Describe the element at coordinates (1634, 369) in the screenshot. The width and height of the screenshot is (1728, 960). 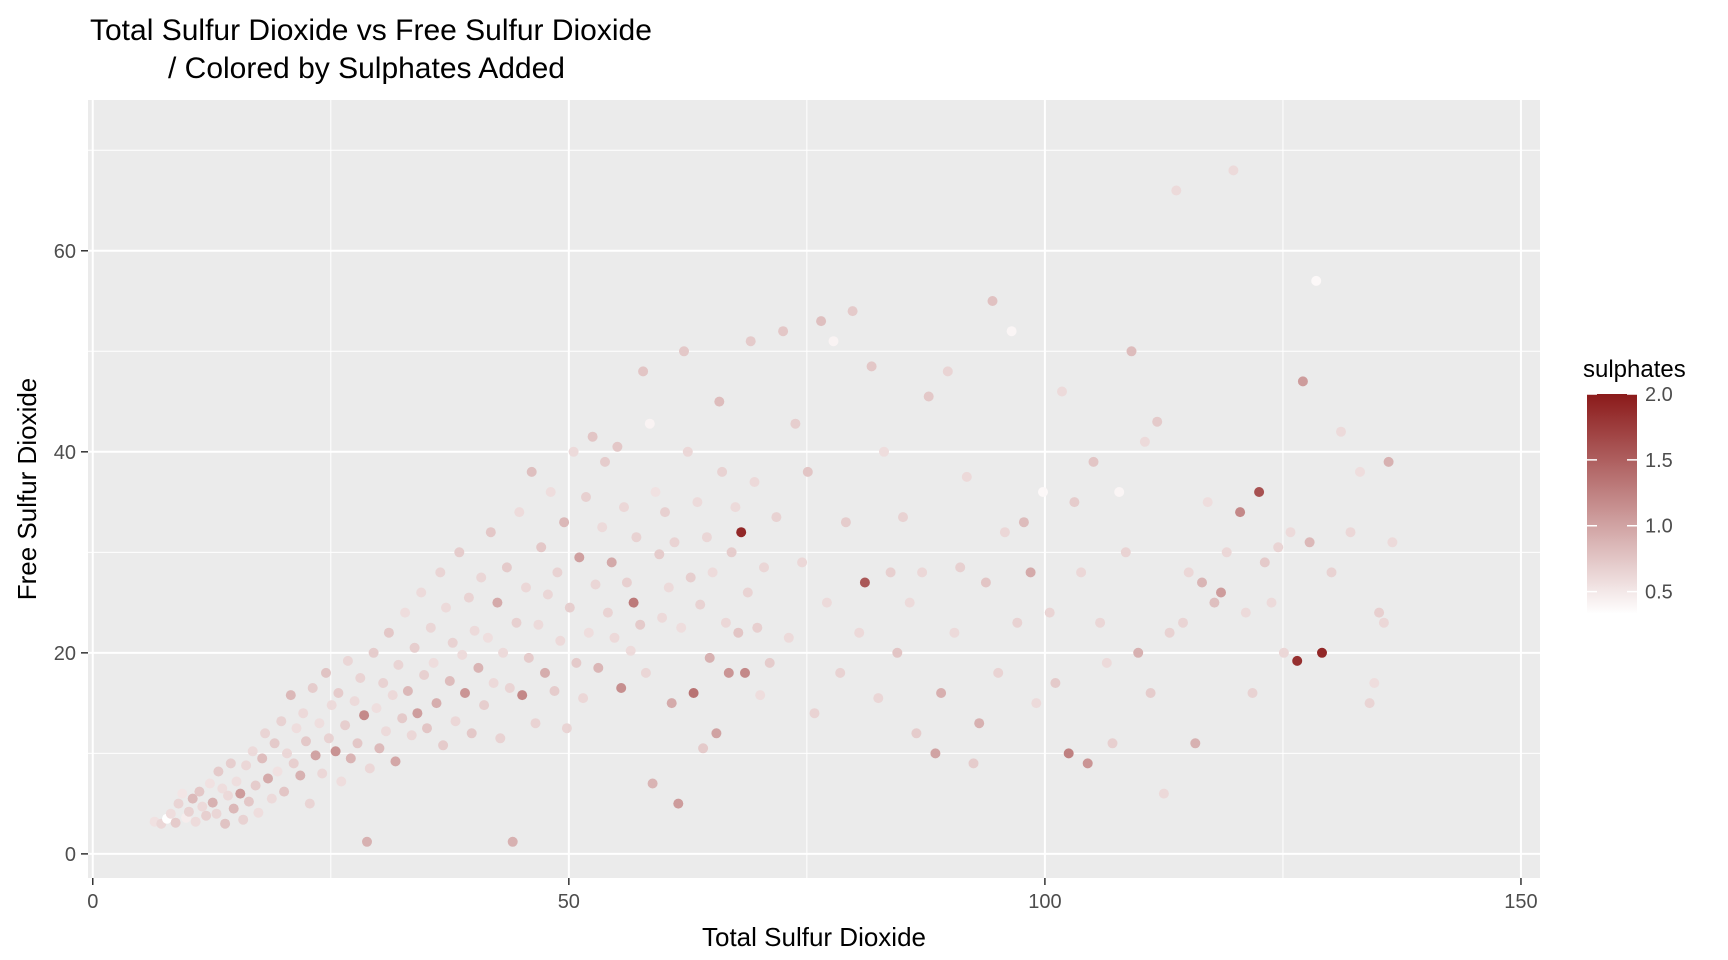
I see `legend-title: sulphates` at that location.